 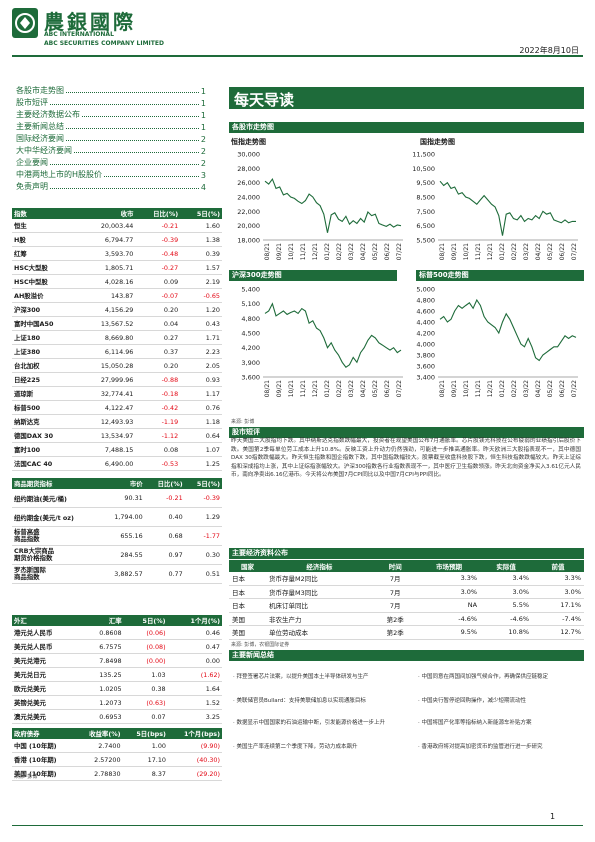 What do you see at coordinates (145, 716) in the screenshot?
I see `table-cell: 0.07` at bounding box center [145, 716].